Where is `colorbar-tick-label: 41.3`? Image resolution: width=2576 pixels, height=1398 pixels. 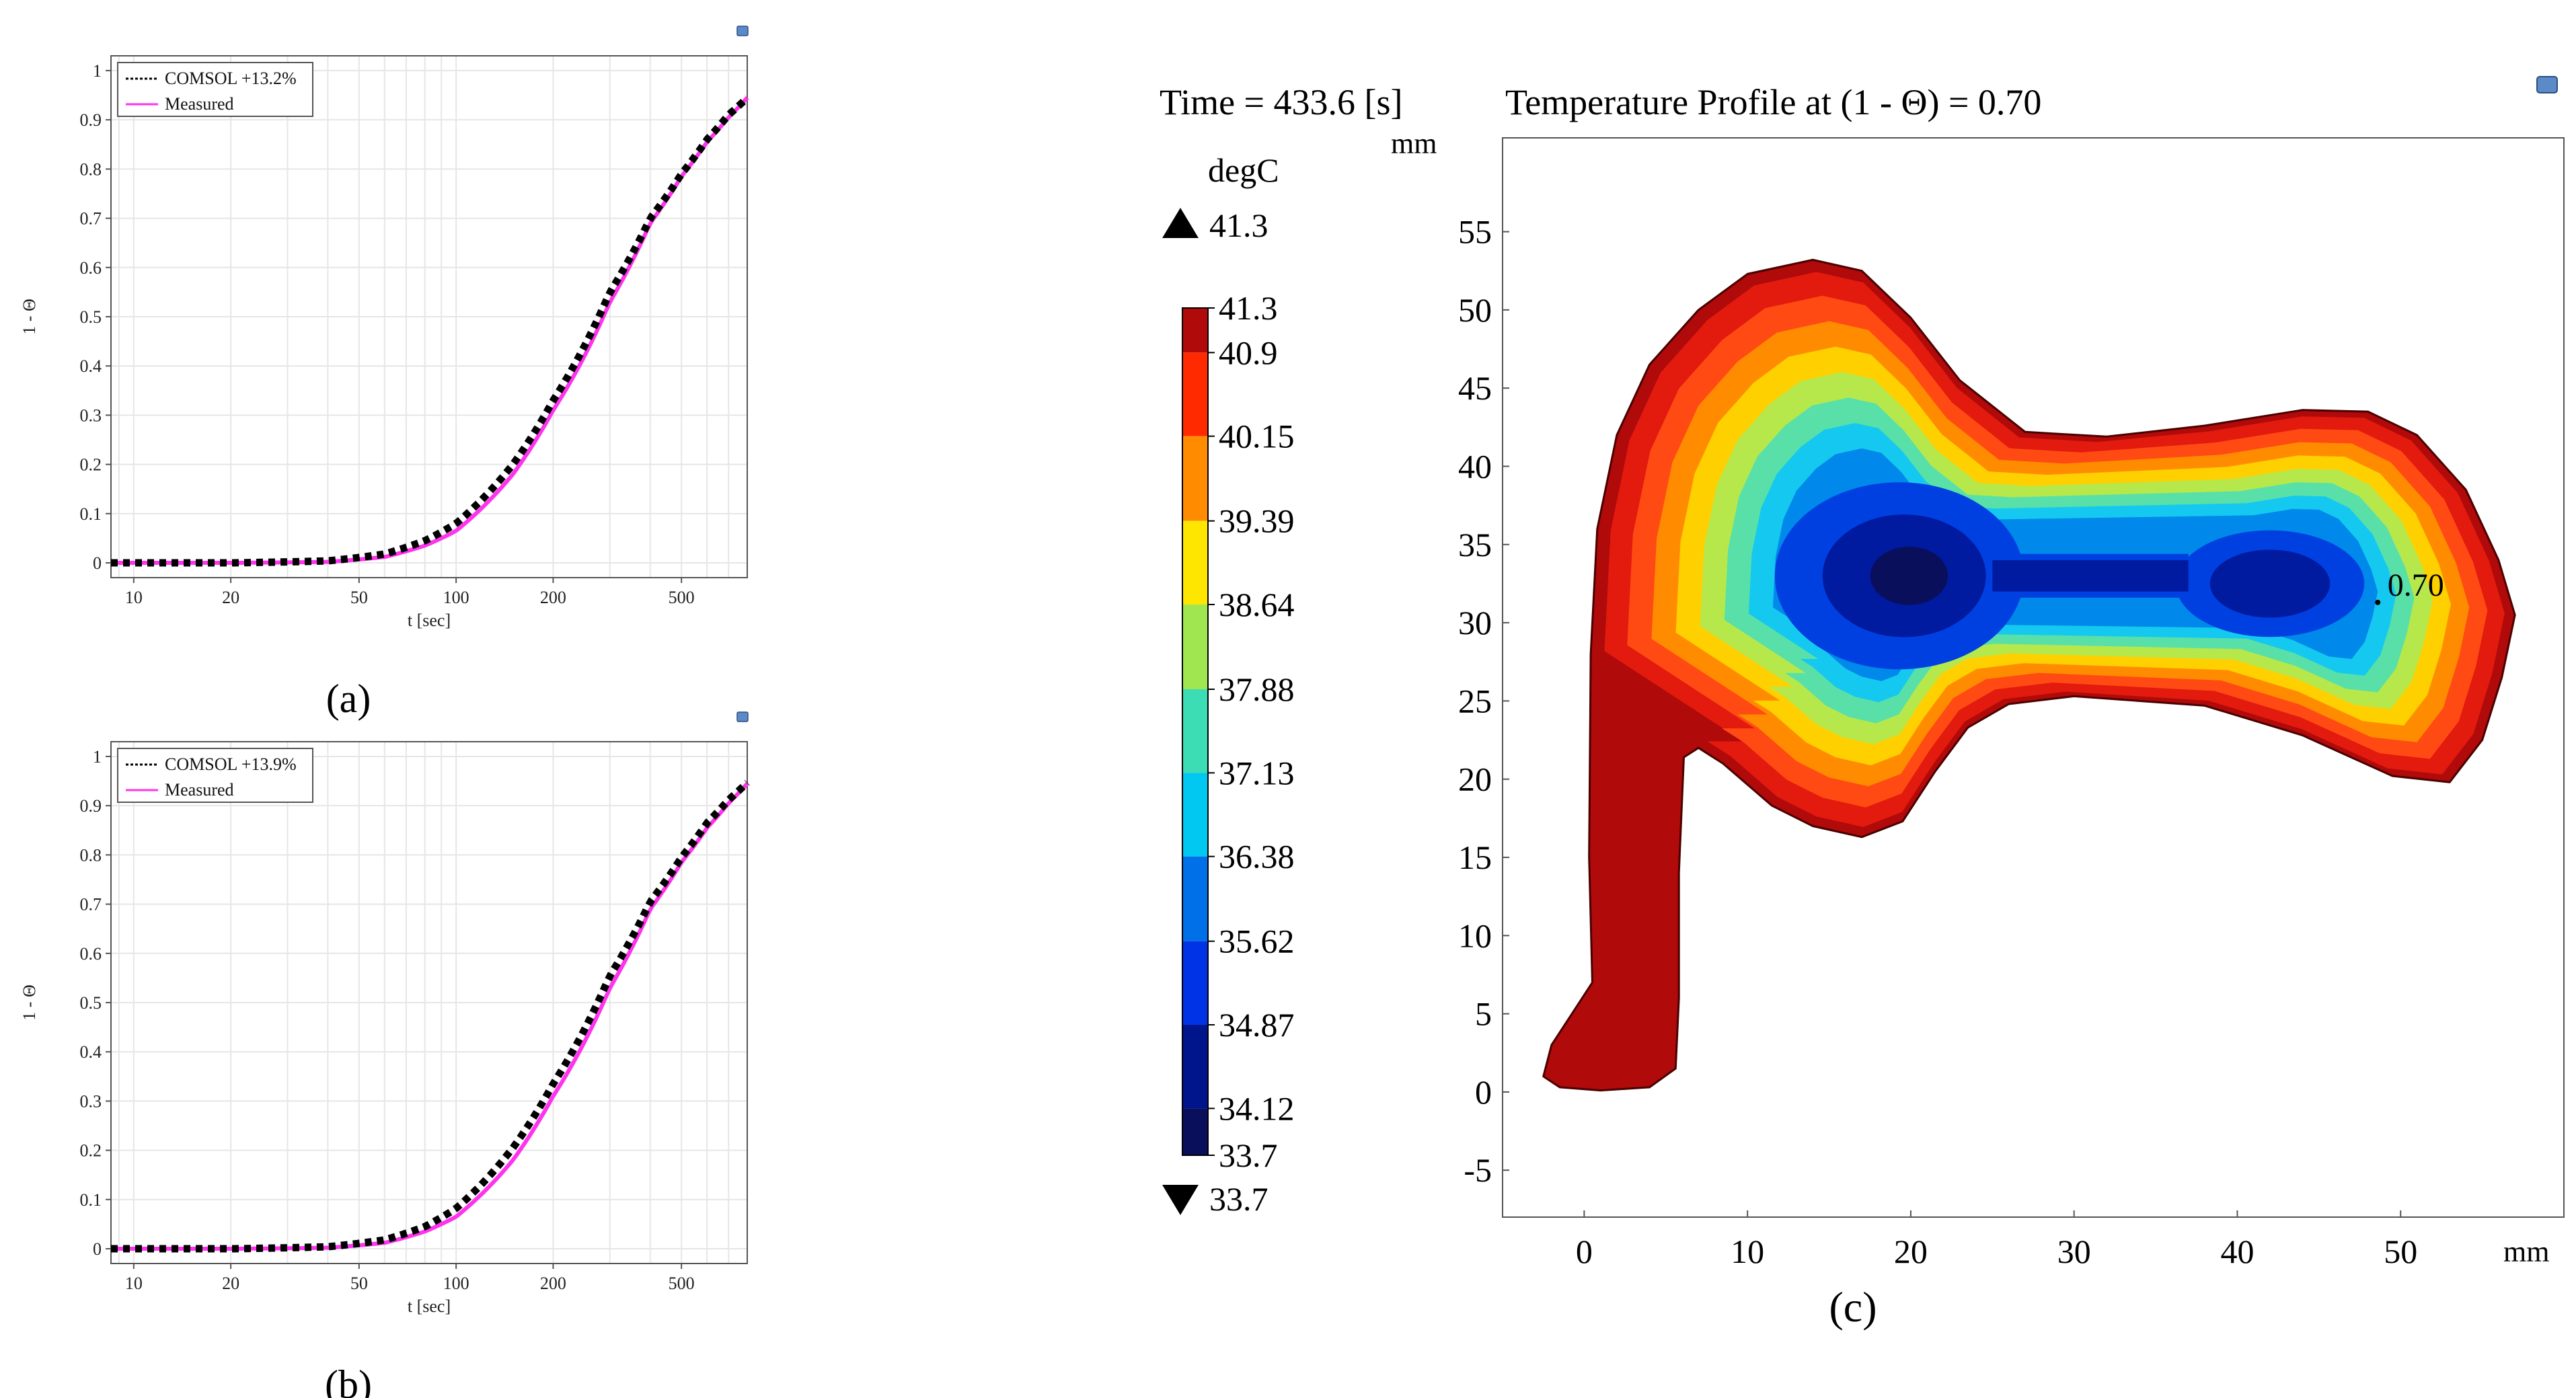
colorbar-tick-label: 41.3 is located at coordinates (1248, 308).